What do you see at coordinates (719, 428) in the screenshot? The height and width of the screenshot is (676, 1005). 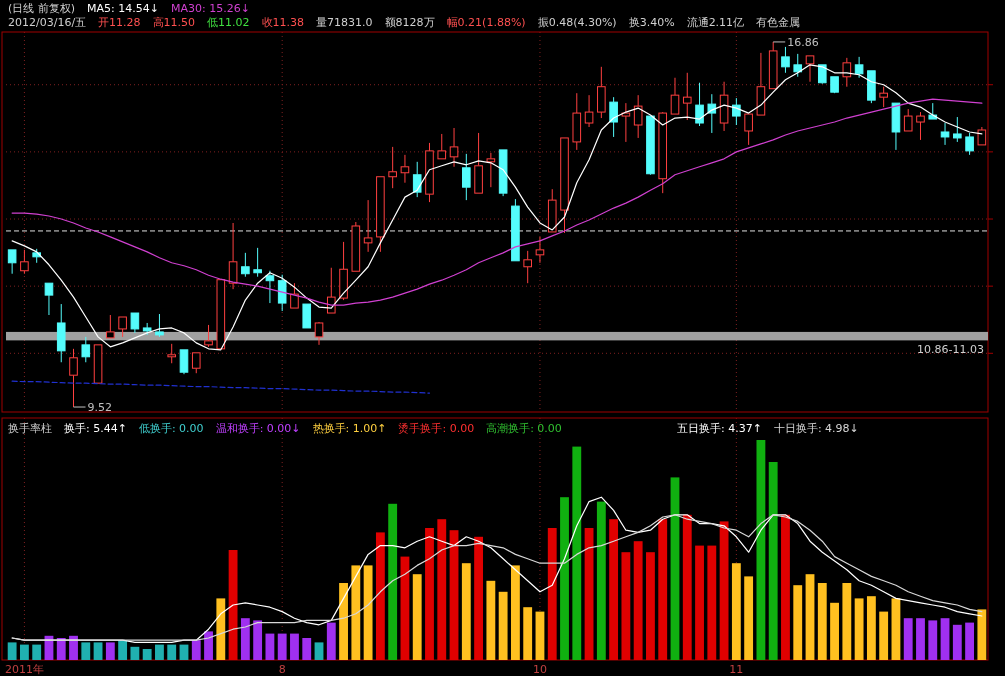 I see `text: 五日换手: 4.37↑` at bounding box center [719, 428].